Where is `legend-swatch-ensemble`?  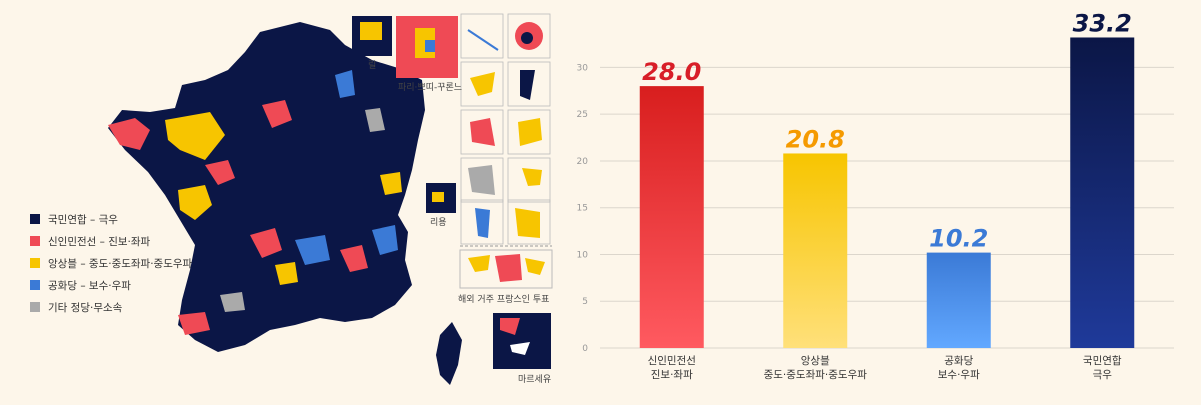
legend-swatch-ensemble is located at coordinates (35, 263).